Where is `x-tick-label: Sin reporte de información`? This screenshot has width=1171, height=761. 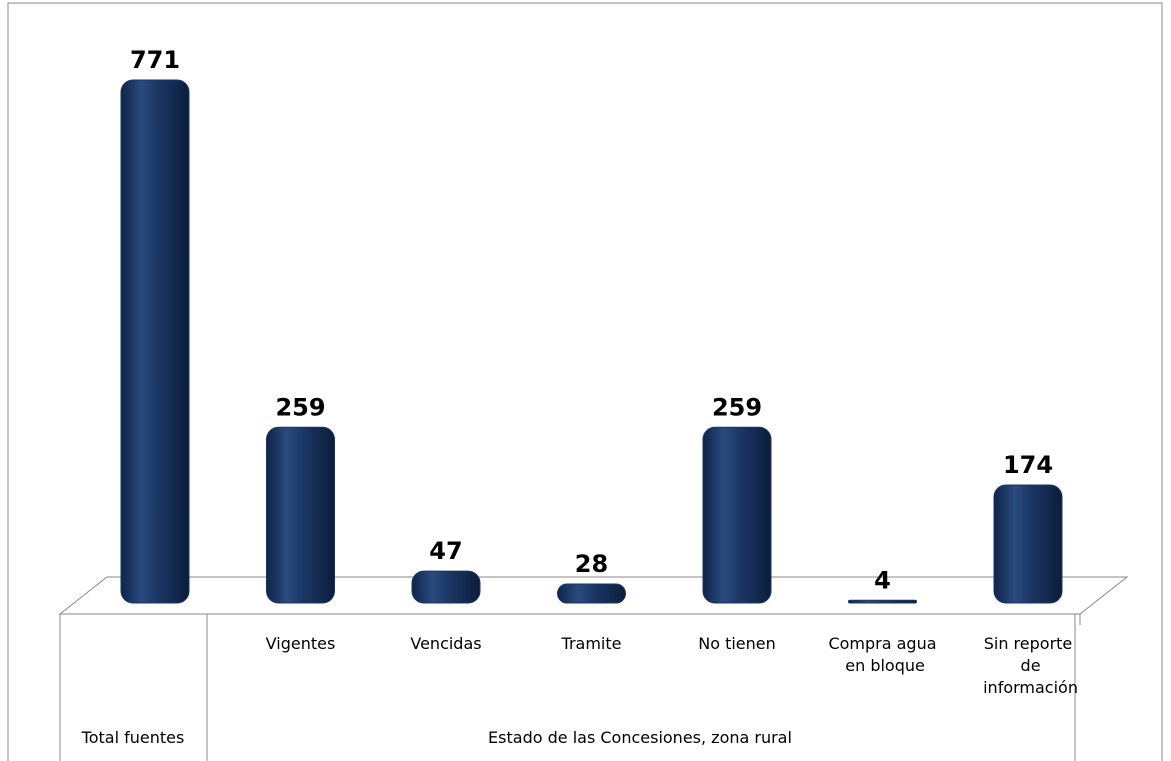
x-tick-label: Sin reporte de información is located at coordinates (1028, 665).